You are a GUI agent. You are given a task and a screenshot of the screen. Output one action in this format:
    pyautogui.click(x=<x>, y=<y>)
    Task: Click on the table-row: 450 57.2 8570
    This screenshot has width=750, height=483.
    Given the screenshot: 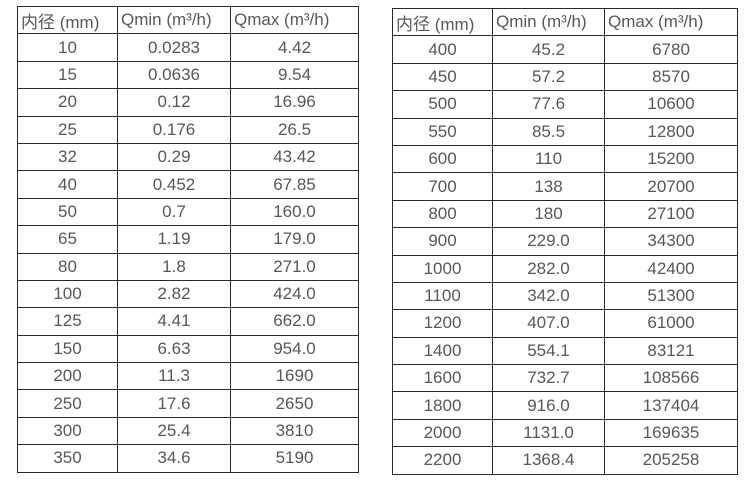 What is the action you would take?
    pyautogui.click(x=565, y=77)
    